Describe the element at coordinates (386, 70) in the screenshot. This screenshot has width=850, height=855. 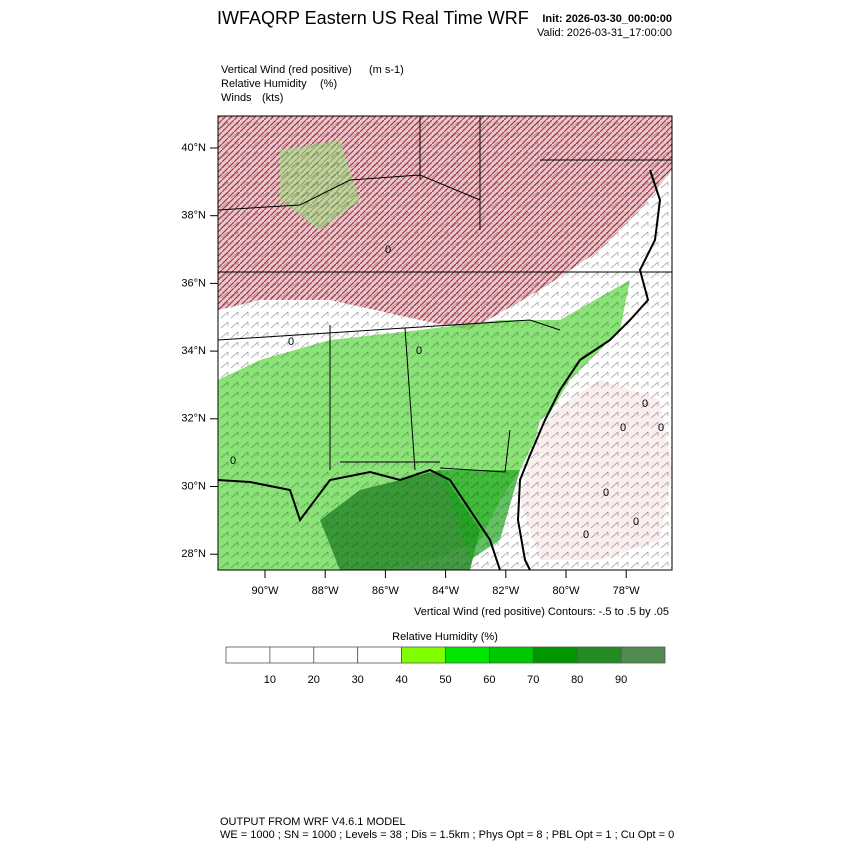
I see `field-units: (m s-1)` at that location.